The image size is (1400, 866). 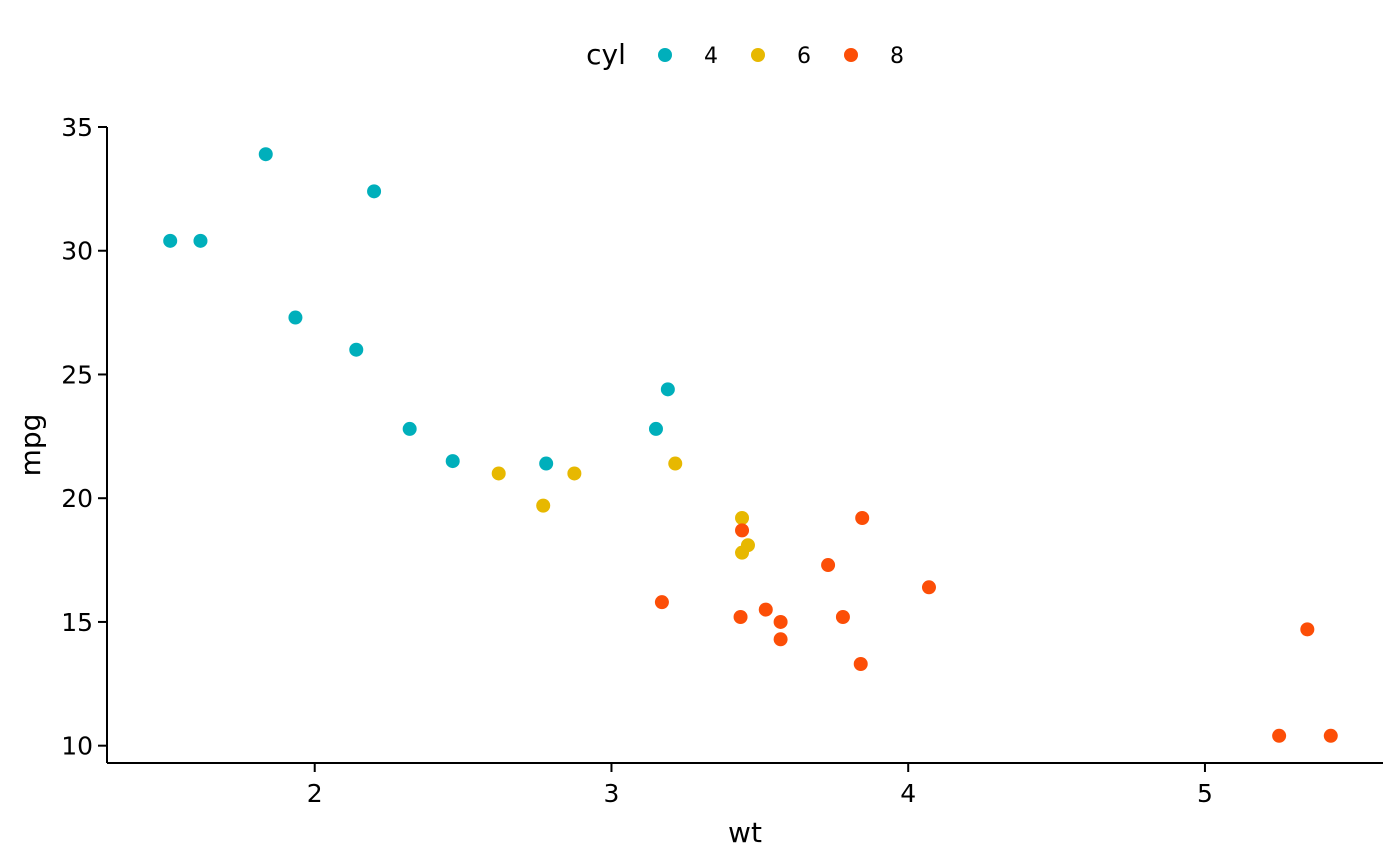 I want to click on y-axis-title: mpg, so click(x=30, y=445).